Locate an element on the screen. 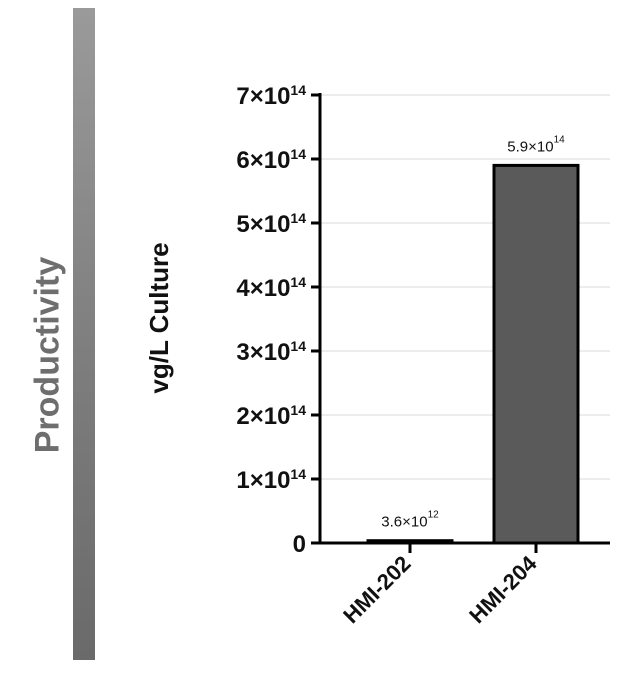 This screenshot has height=683, width=617. y-tick-label: 7×10¹⁴ is located at coordinates (271, 96).